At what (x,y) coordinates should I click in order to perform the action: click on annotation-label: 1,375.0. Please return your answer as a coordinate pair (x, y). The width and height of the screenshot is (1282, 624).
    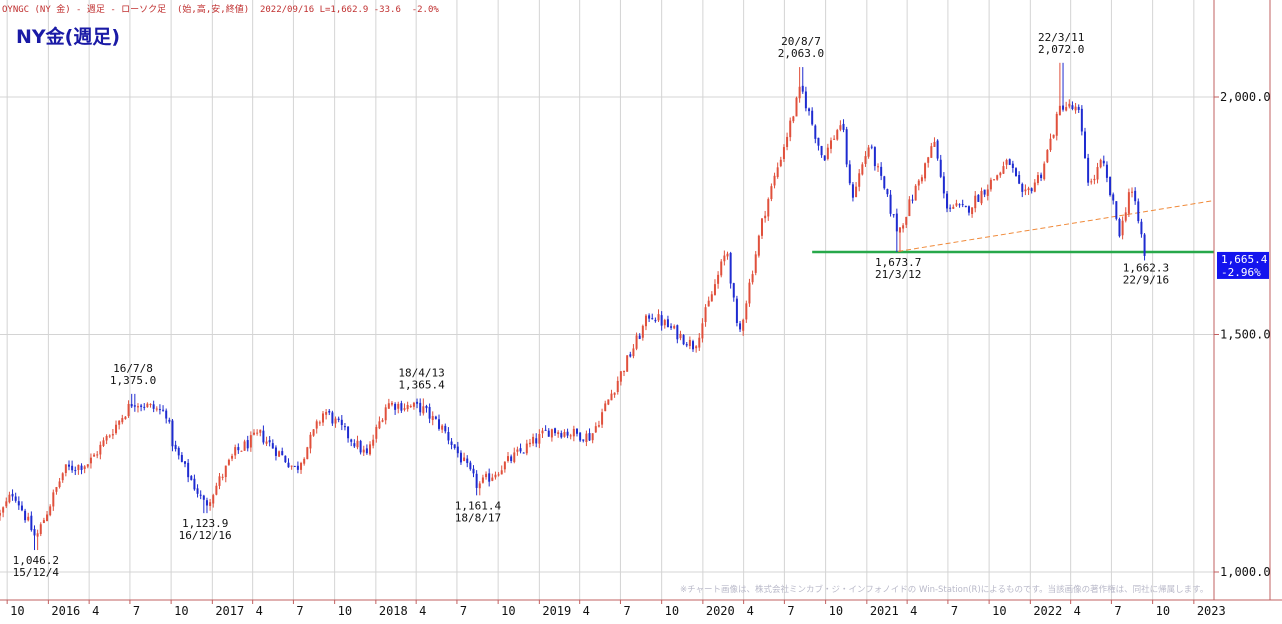
    Looking at the image, I should click on (133, 380).